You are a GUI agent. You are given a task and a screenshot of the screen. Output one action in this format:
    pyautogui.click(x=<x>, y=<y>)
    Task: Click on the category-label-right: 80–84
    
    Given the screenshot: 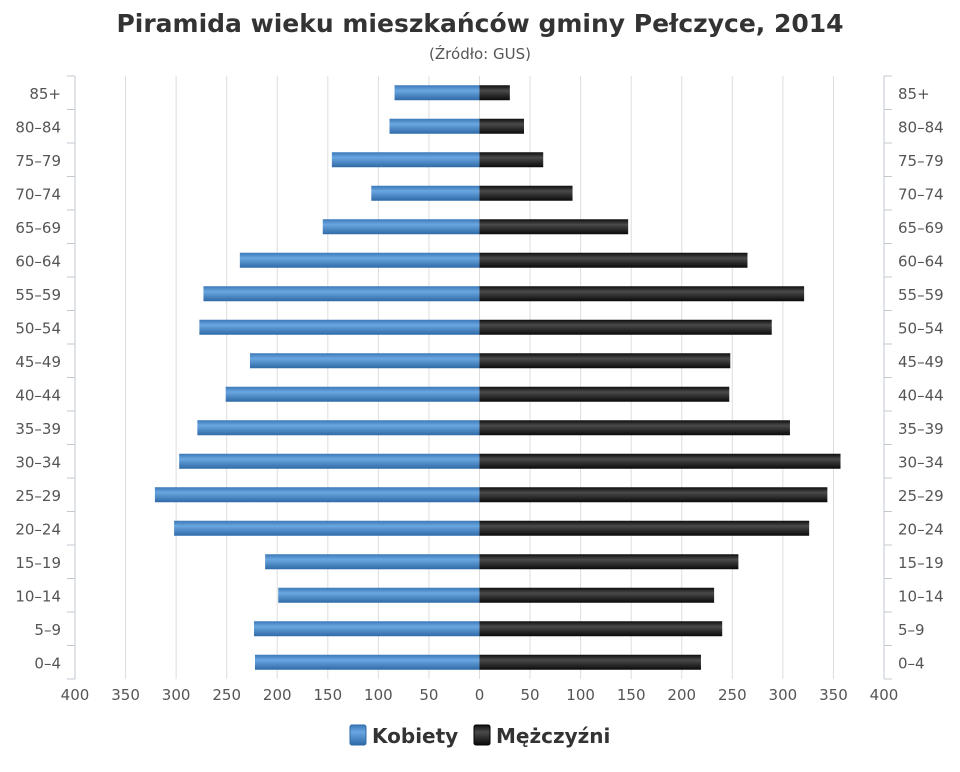 What is the action you would take?
    pyautogui.click(x=921, y=127)
    